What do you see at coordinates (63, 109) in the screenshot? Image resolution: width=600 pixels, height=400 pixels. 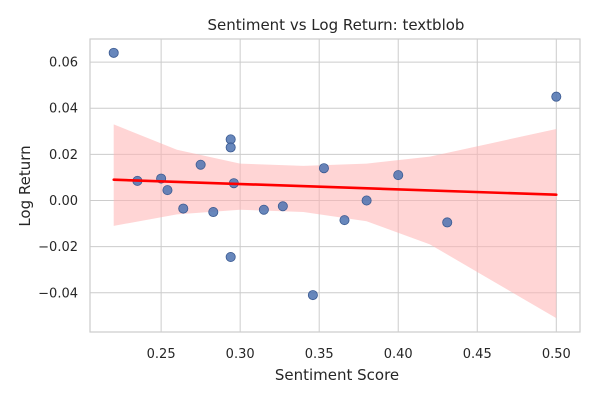 I see `y-tick-label: 0.04` at bounding box center [63, 109].